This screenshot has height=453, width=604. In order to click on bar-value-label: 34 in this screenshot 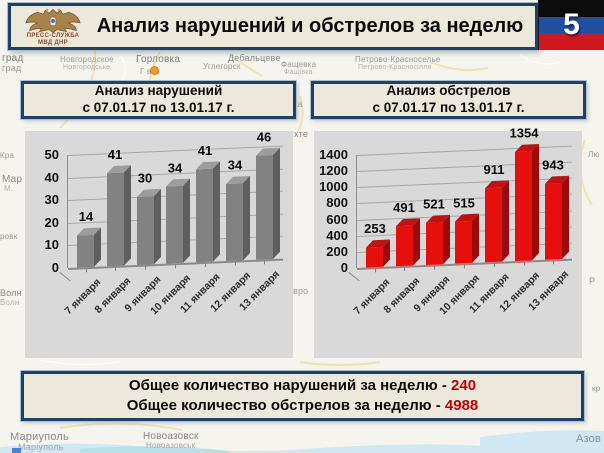, I will do `click(234, 165)`.